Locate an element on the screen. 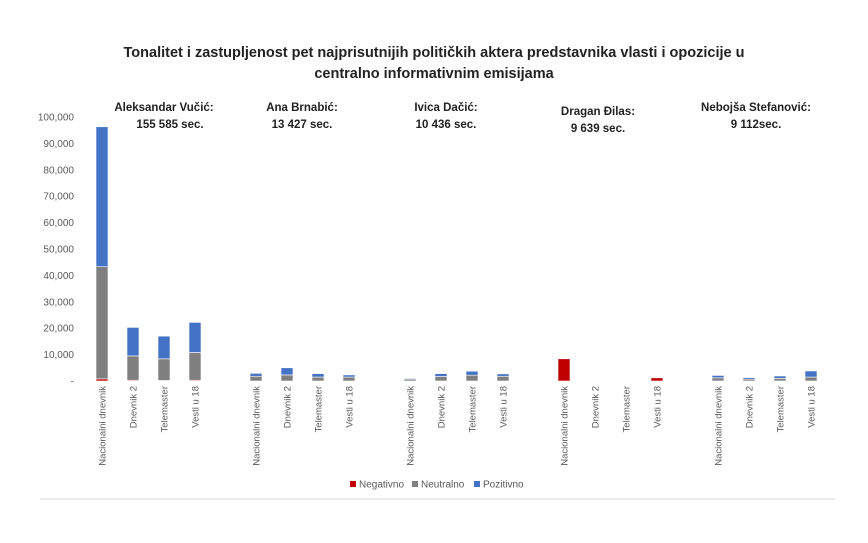 This screenshot has height=543, width=868. actor-total-label: 10 436 sec. is located at coordinates (446, 125).